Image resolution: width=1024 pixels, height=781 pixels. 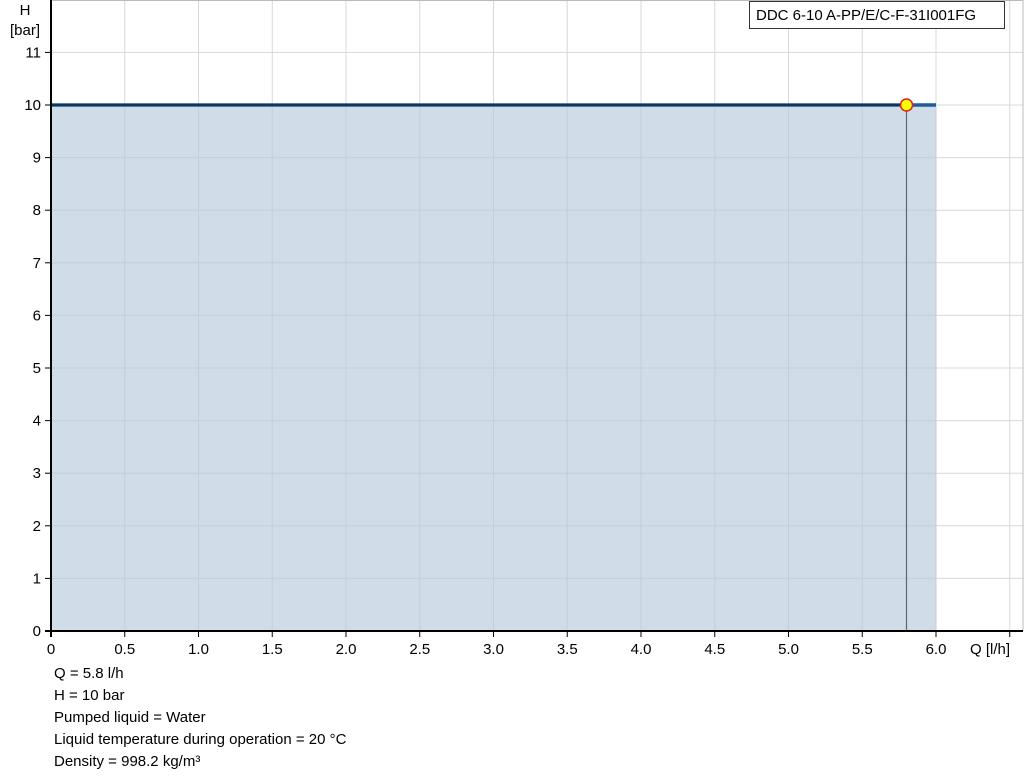 I want to click on x-tick-label: 1.0, so click(x=198, y=649).